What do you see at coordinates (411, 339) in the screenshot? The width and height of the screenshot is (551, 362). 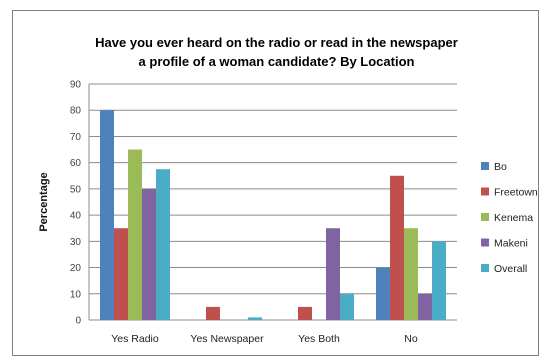 I see `x-category-label: No` at bounding box center [411, 339].